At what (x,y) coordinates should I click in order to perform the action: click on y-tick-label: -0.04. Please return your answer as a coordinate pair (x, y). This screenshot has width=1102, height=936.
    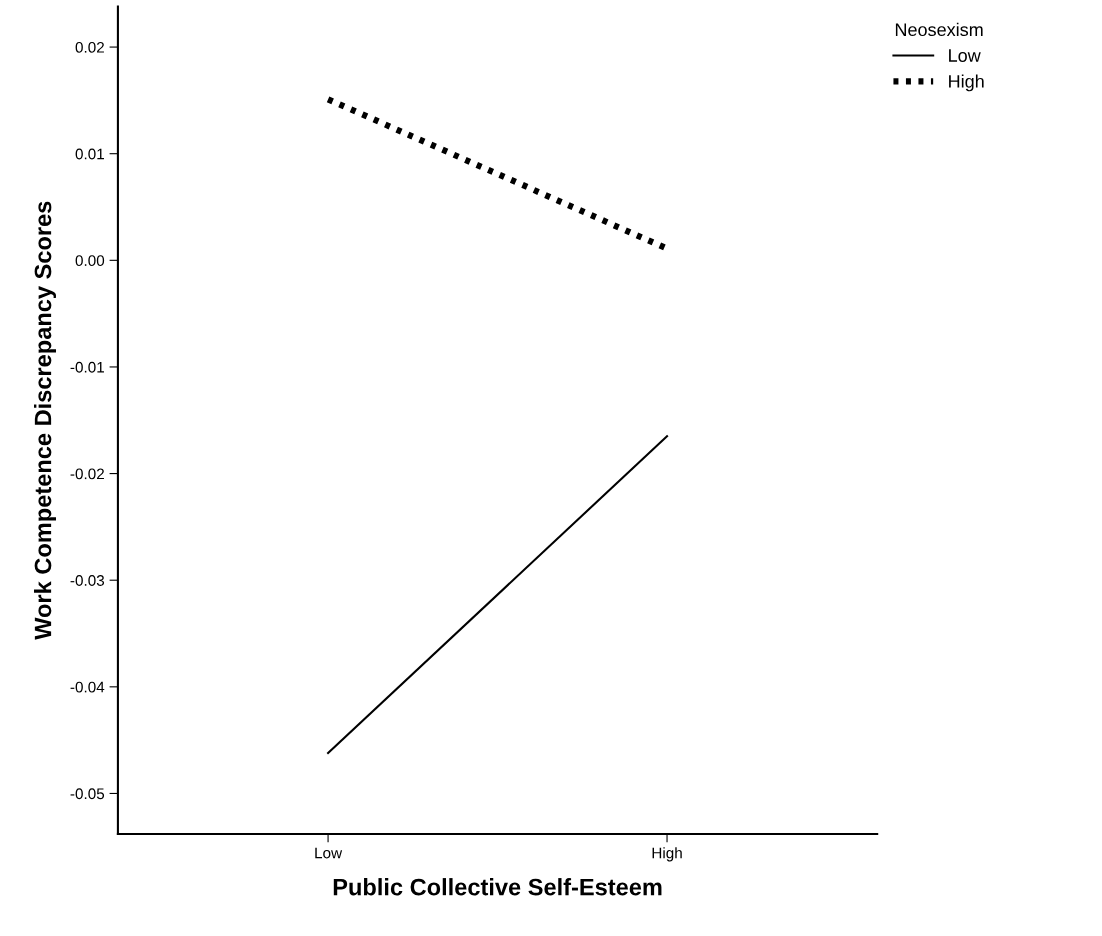
    Looking at the image, I should click on (87, 687).